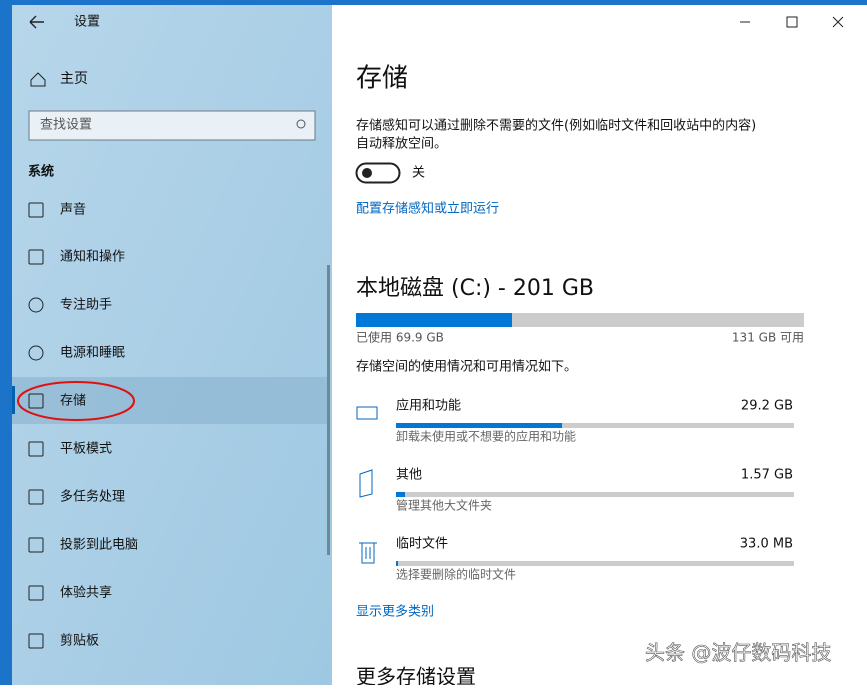 This screenshot has width=867, height=689. What do you see at coordinates (422, 544) in the screenshot?
I see `category-name: 临时文件` at bounding box center [422, 544].